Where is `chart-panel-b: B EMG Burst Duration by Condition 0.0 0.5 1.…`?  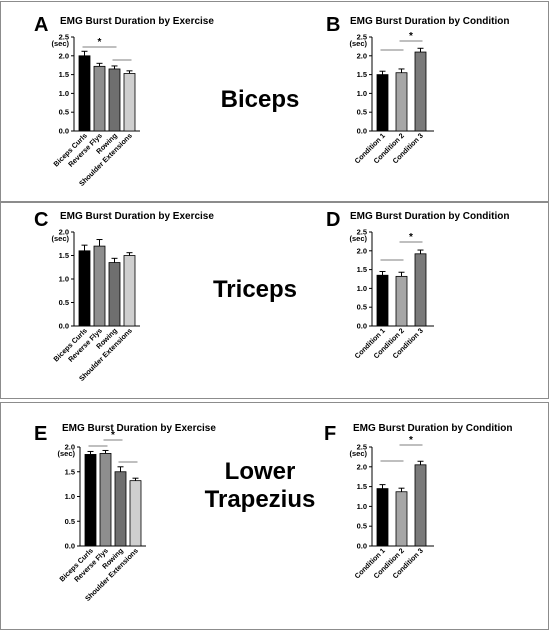 chart-panel-b: B EMG Burst Duration by Condition 0.0 0.5 1.… is located at coordinates (417, 89).